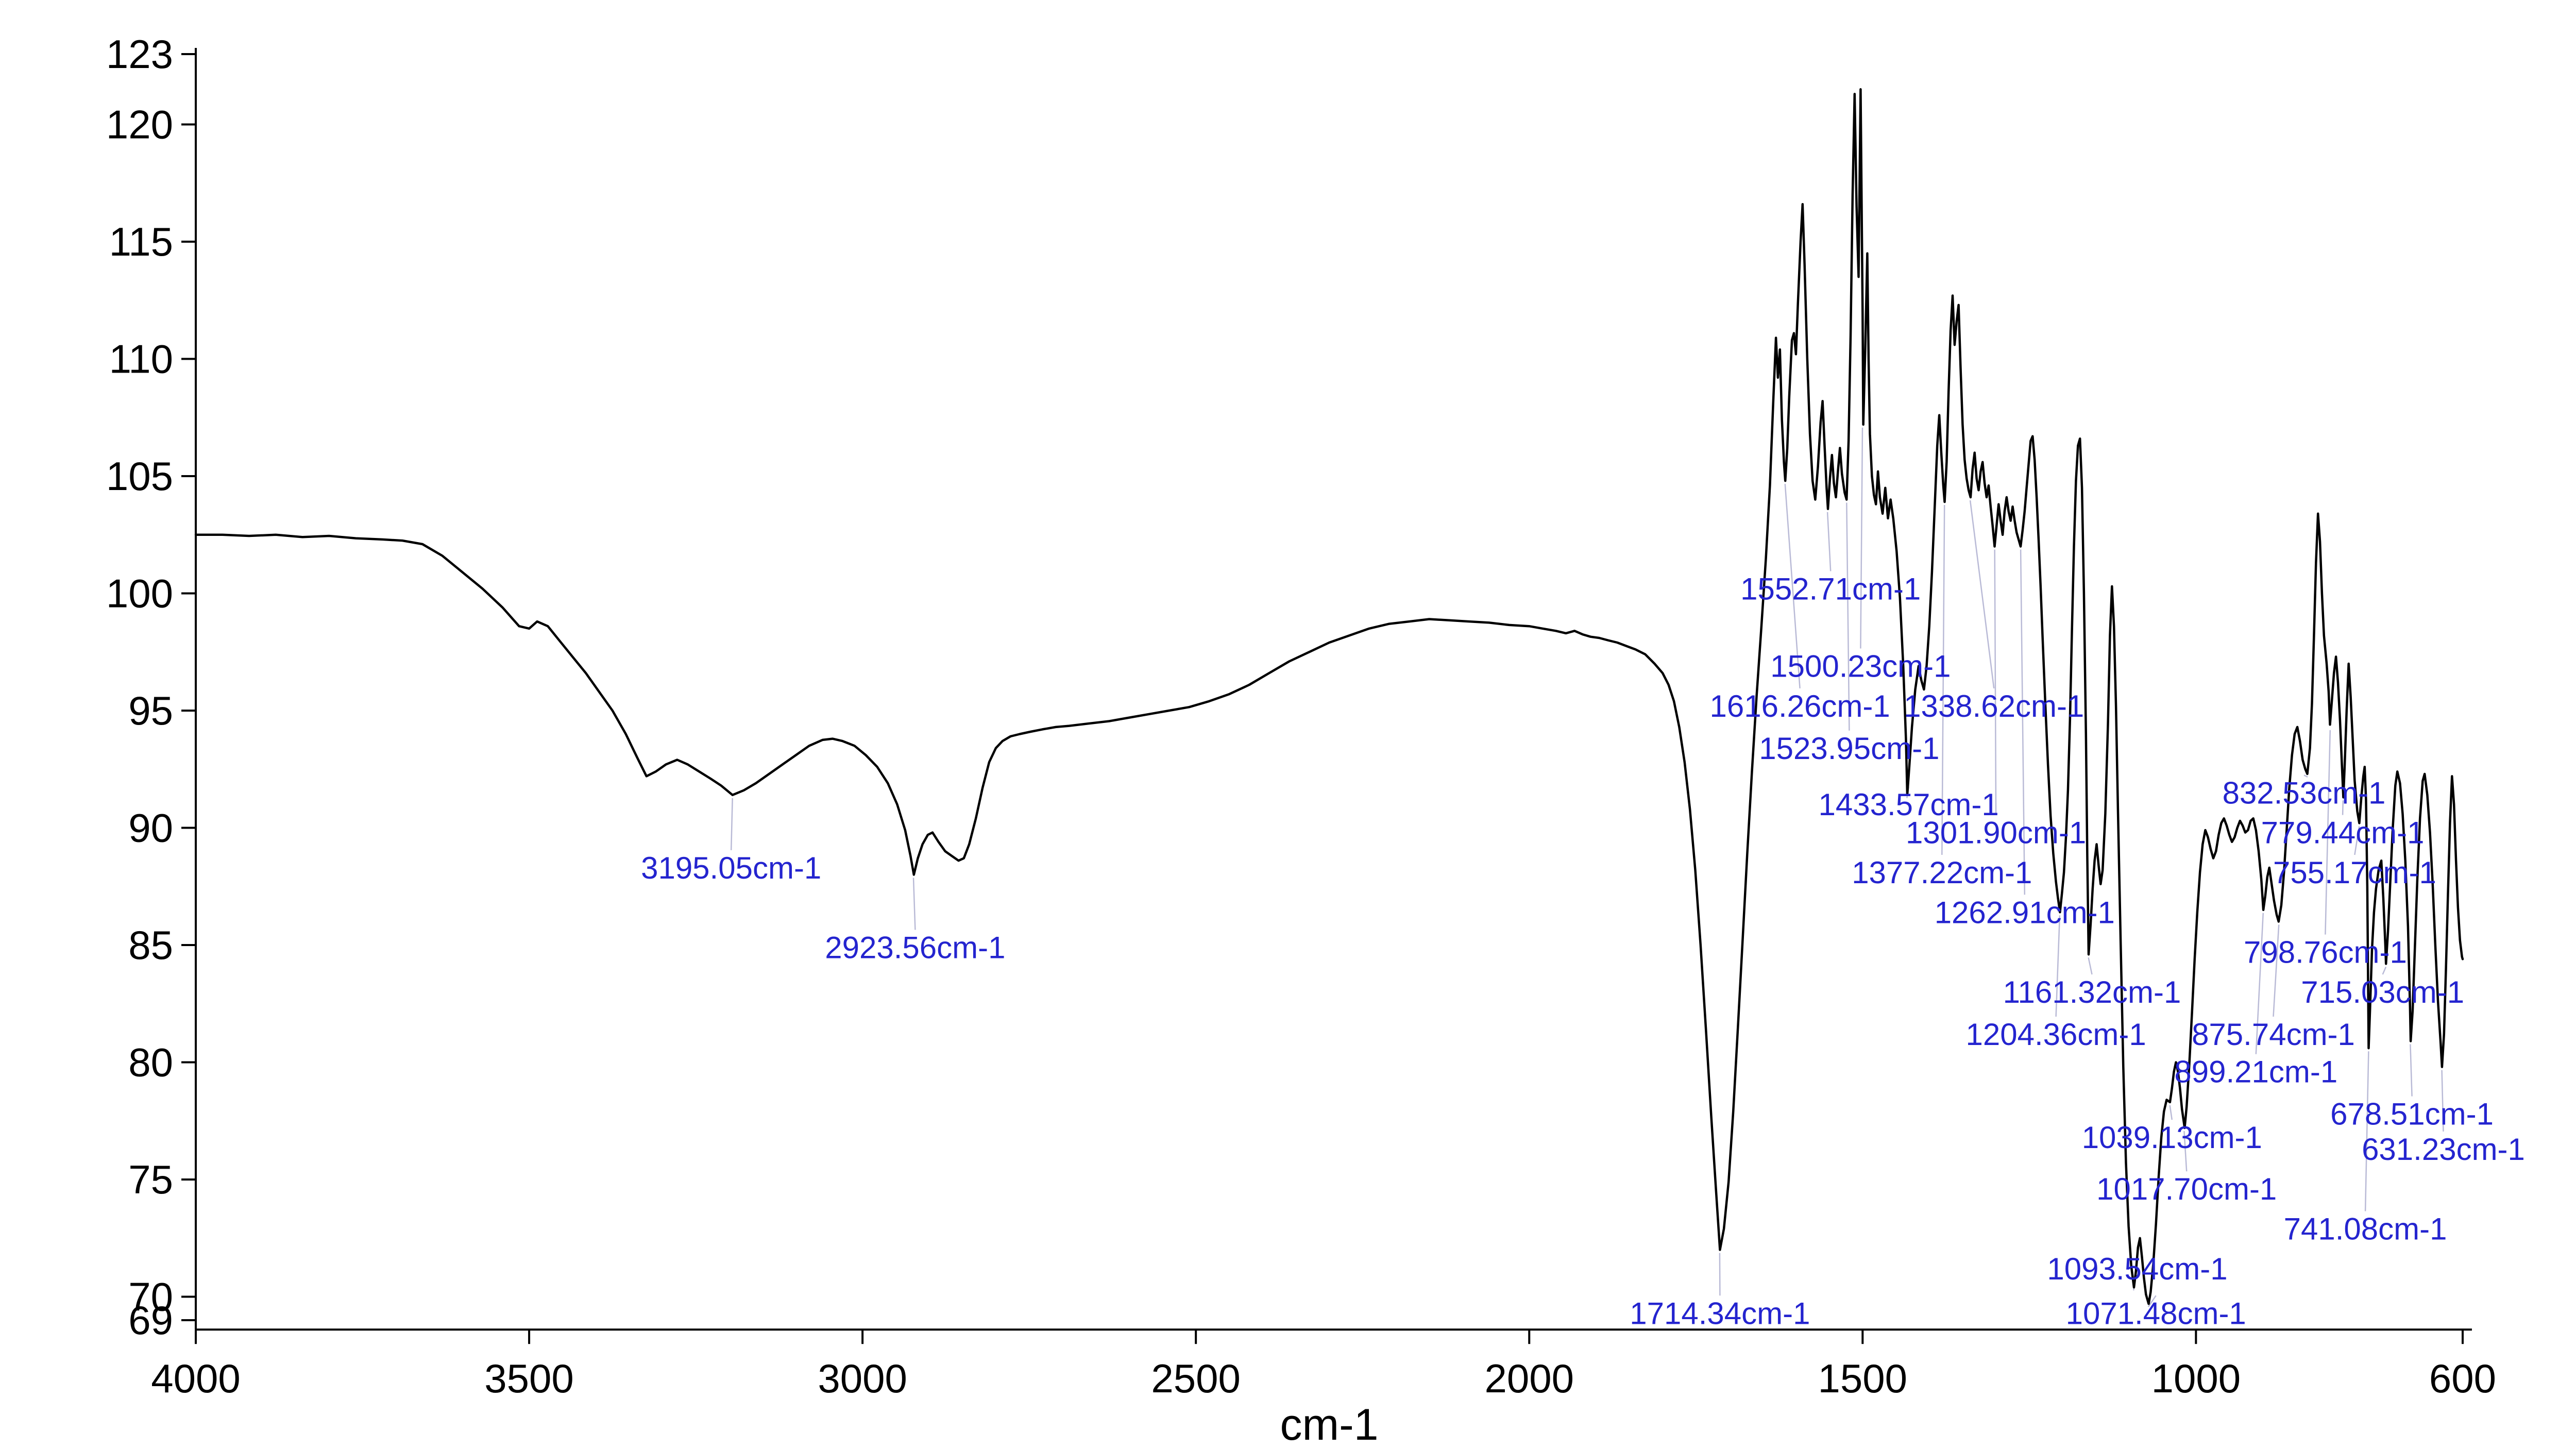  Describe the element at coordinates (2343, 833) in the screenshot. I see `peak-annotation-label: 779.44cm-1` at that location.